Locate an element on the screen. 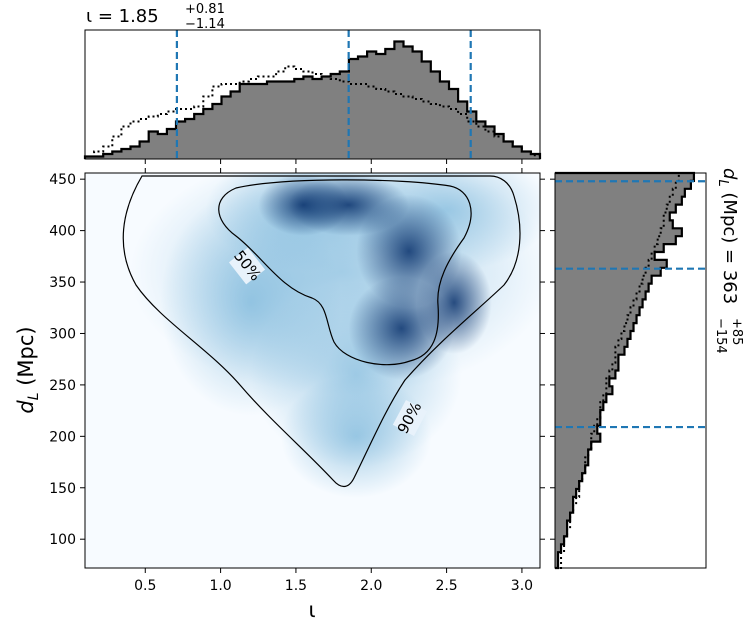  y-marginal-histogram is located at coordinates (628, 370).